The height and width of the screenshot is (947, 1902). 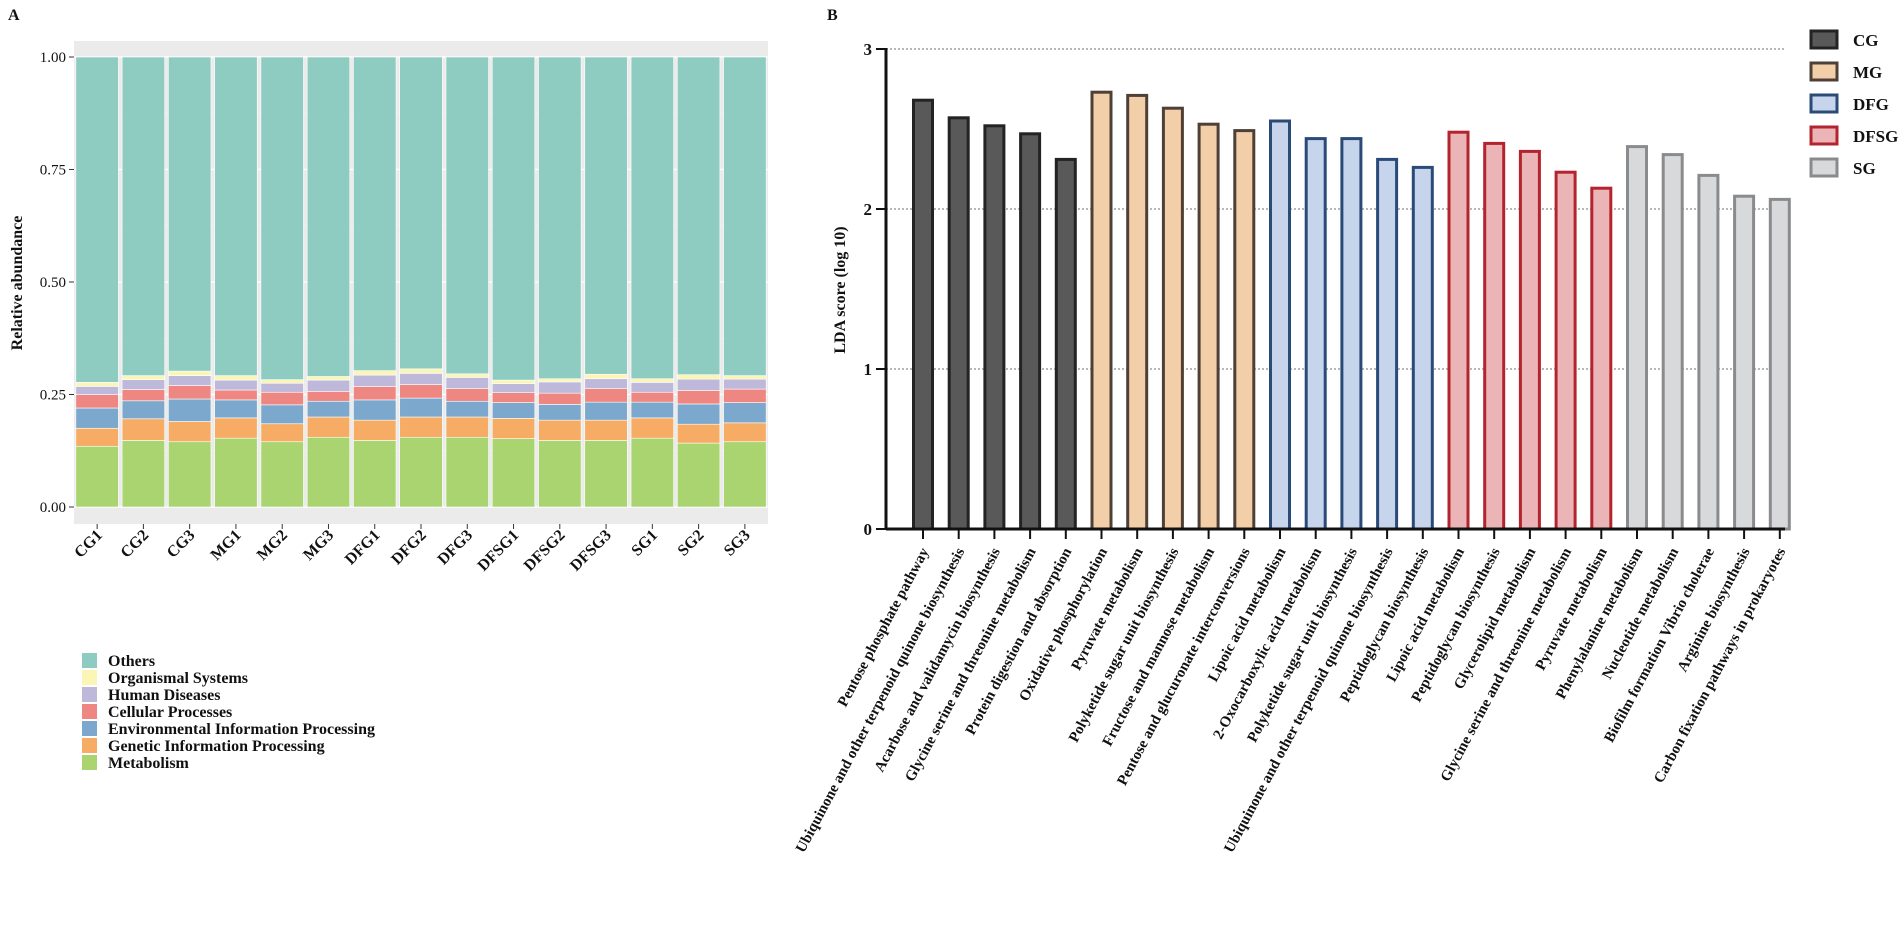 What do you see at coordinates (272, 545) in the screenshot?
I see `panel-a-x-tick-label: MG2` at bounding box center [272, 545].